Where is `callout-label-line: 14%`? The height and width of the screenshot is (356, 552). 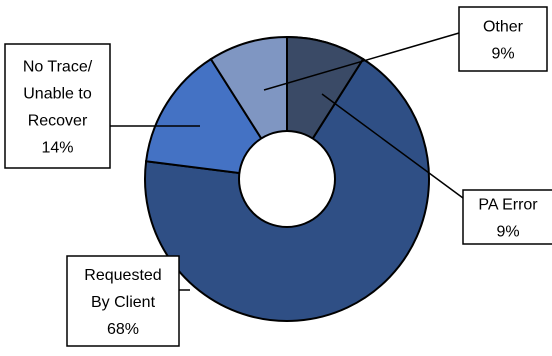
callout-label-line: 14% is located at coordinates (57, 147).